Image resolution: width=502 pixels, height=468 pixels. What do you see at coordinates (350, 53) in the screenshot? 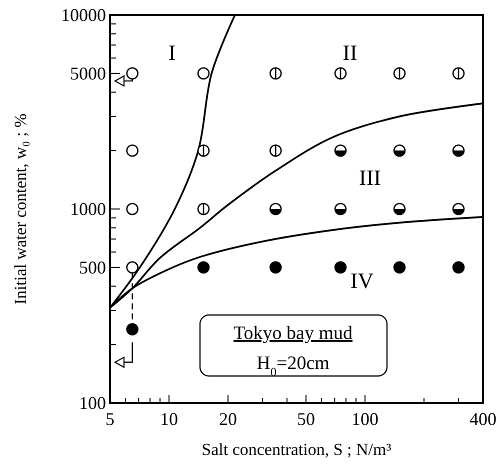
I see `annotation: II` at bounding box center [350, 53].